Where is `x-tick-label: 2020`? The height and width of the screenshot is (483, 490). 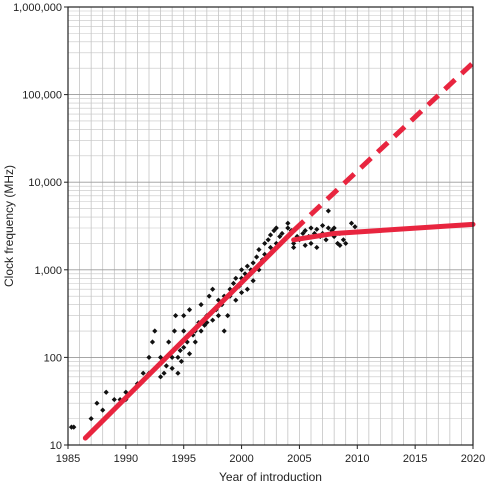 x-tick-label: 2020 is located at coordinates (473, 459).